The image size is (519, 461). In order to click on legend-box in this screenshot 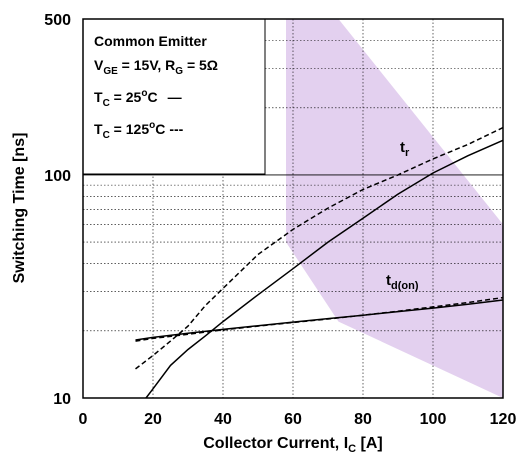, I will do `click(174, 96)`.